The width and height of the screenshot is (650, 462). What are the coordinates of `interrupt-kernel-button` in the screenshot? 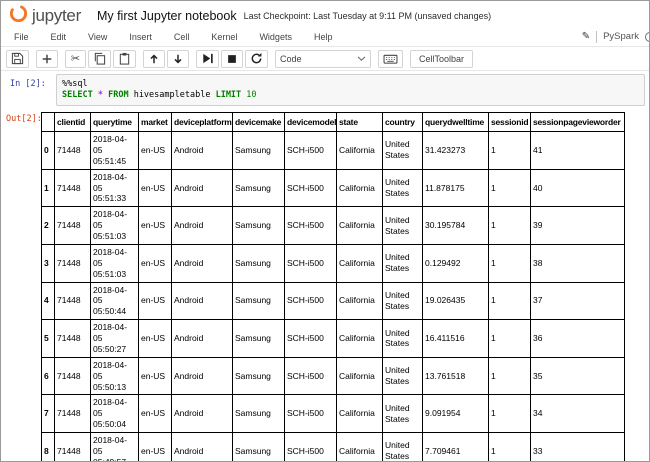 It's located at (232, 58).